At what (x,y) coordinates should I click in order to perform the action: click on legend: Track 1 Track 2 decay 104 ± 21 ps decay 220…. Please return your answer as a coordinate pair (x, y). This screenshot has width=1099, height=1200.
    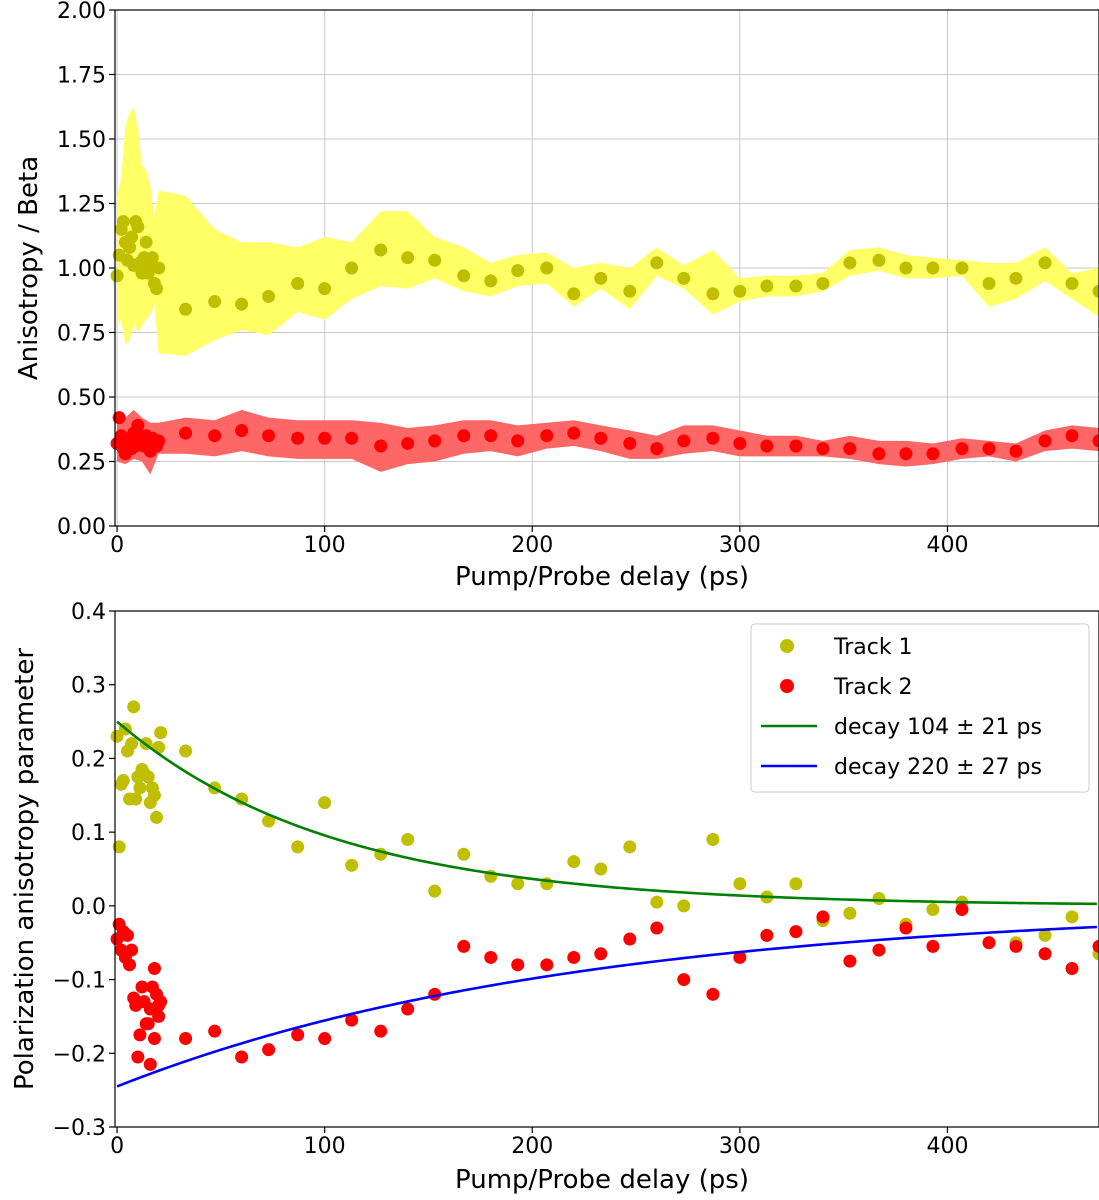
    Looking at the image, I should click on (920, 708).